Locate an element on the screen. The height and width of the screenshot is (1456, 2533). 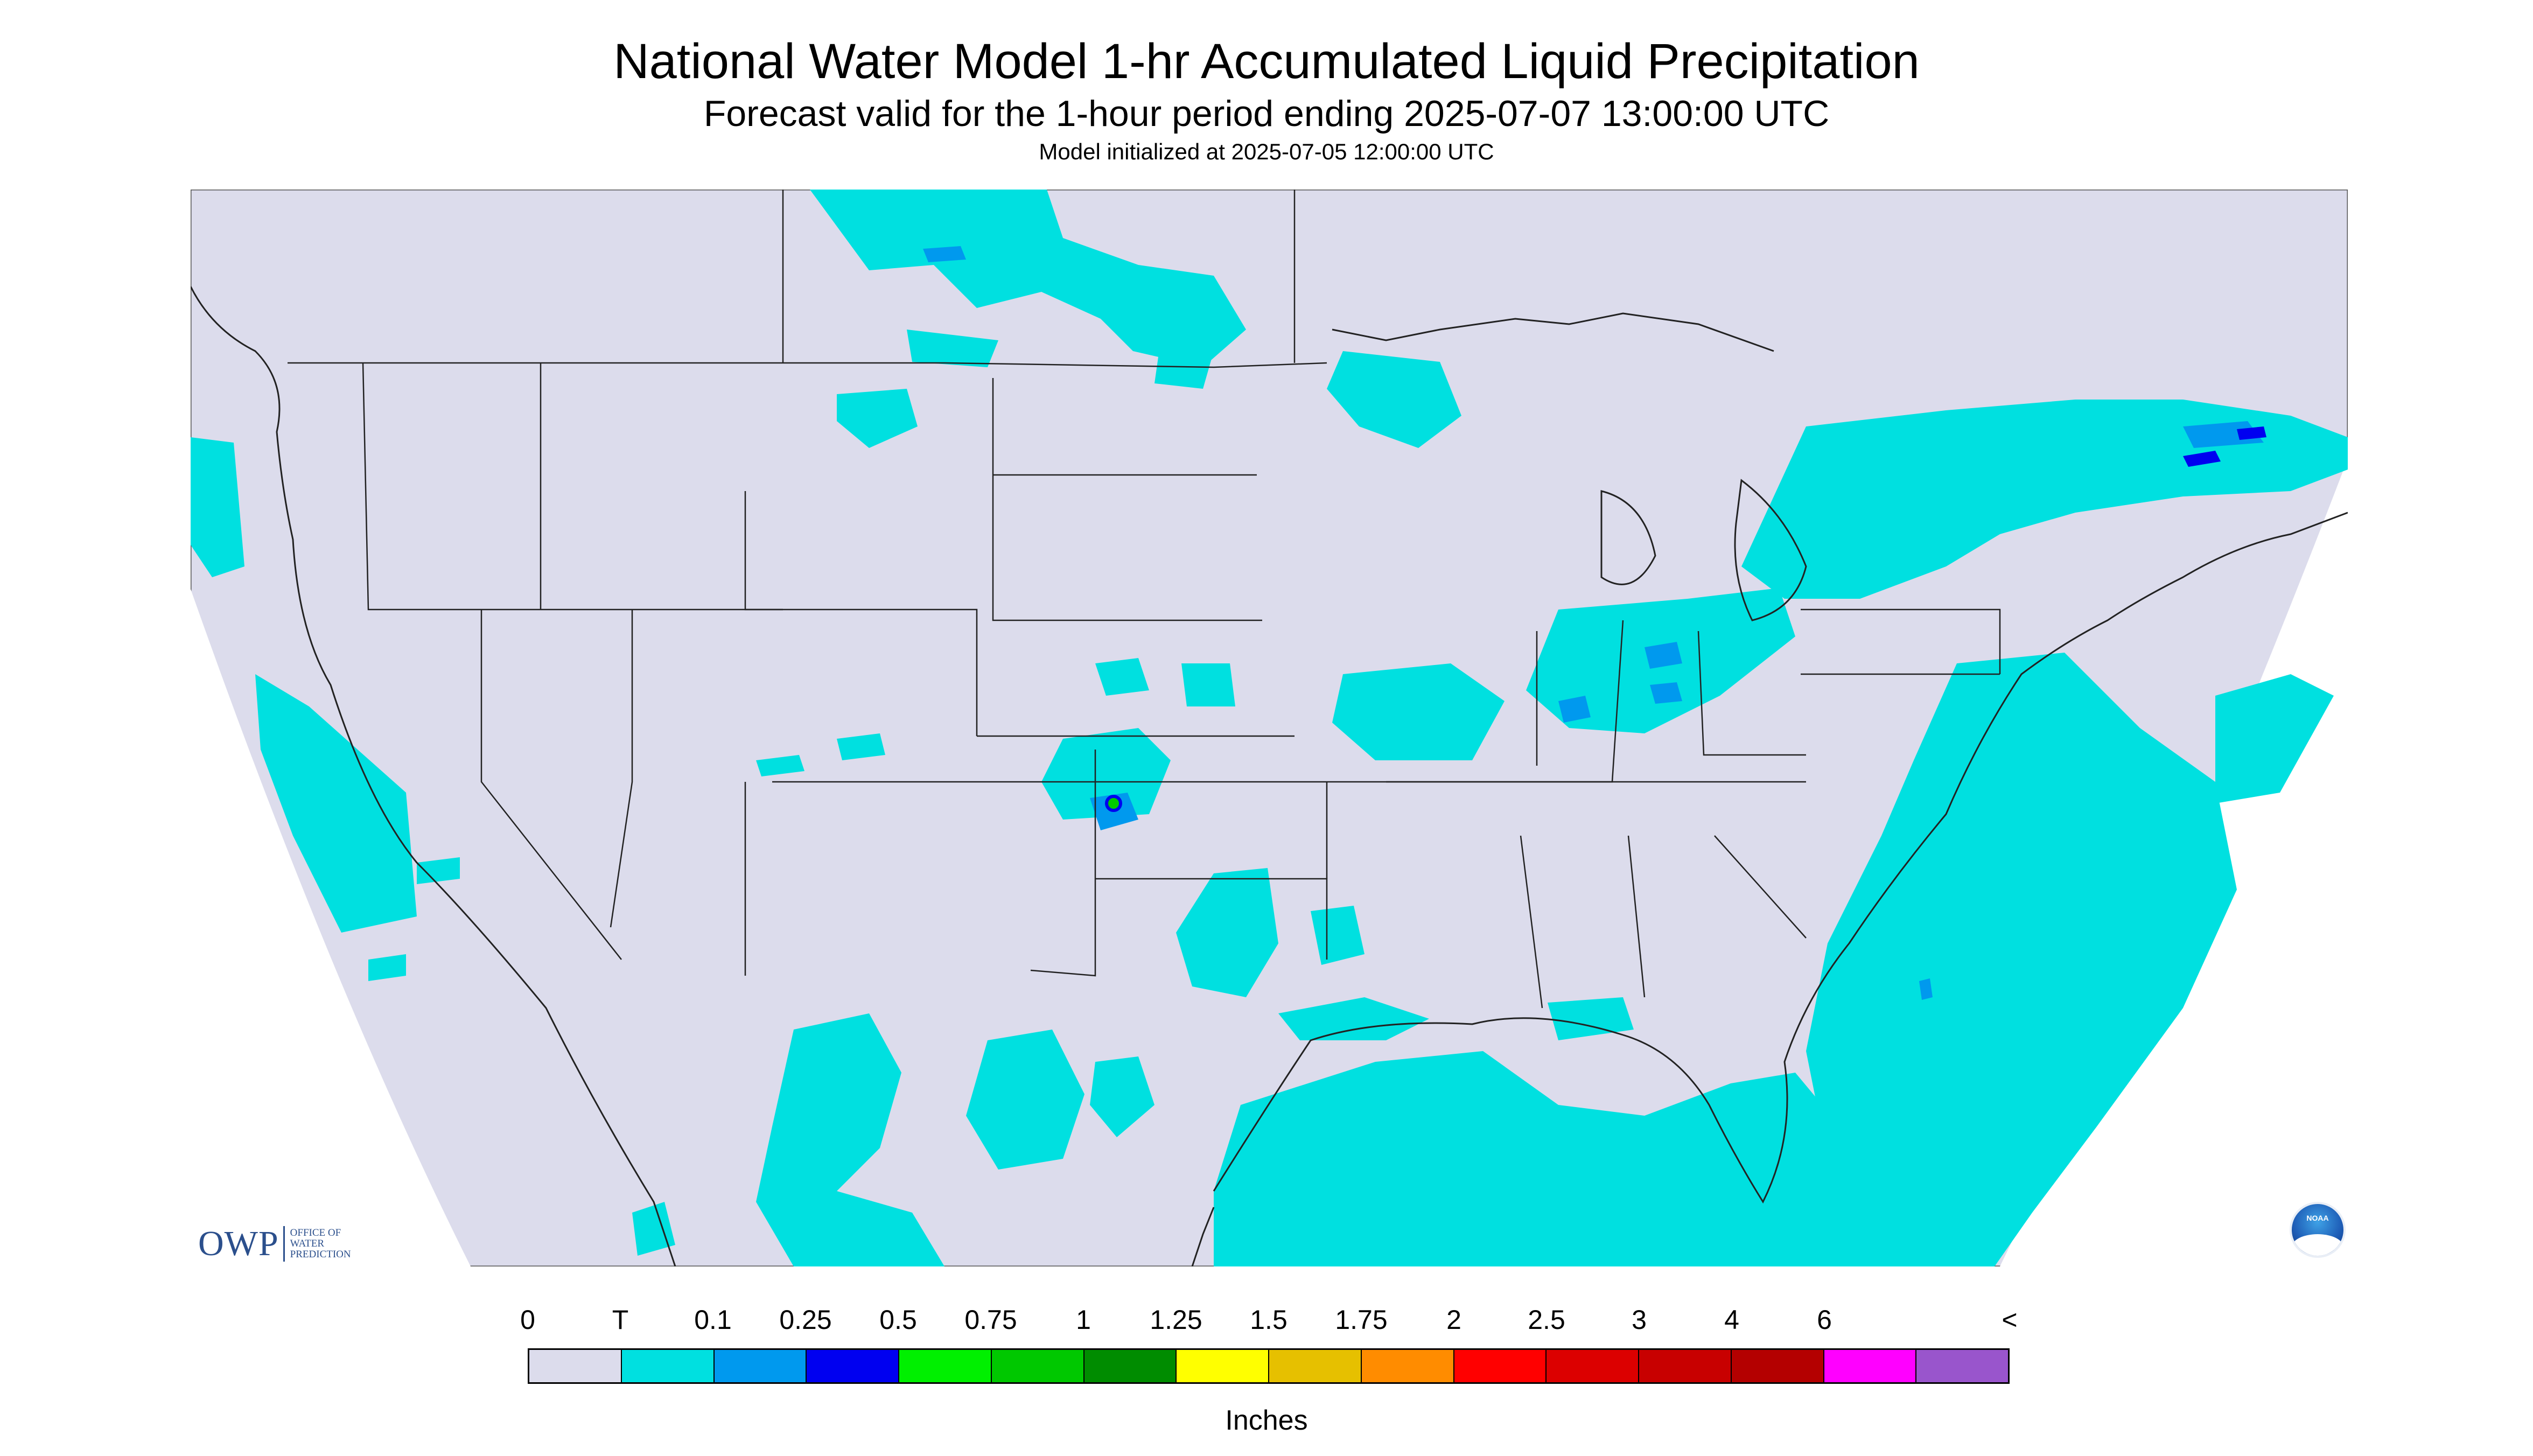
precip-heavy-core is located at coordinates (1114, 803).